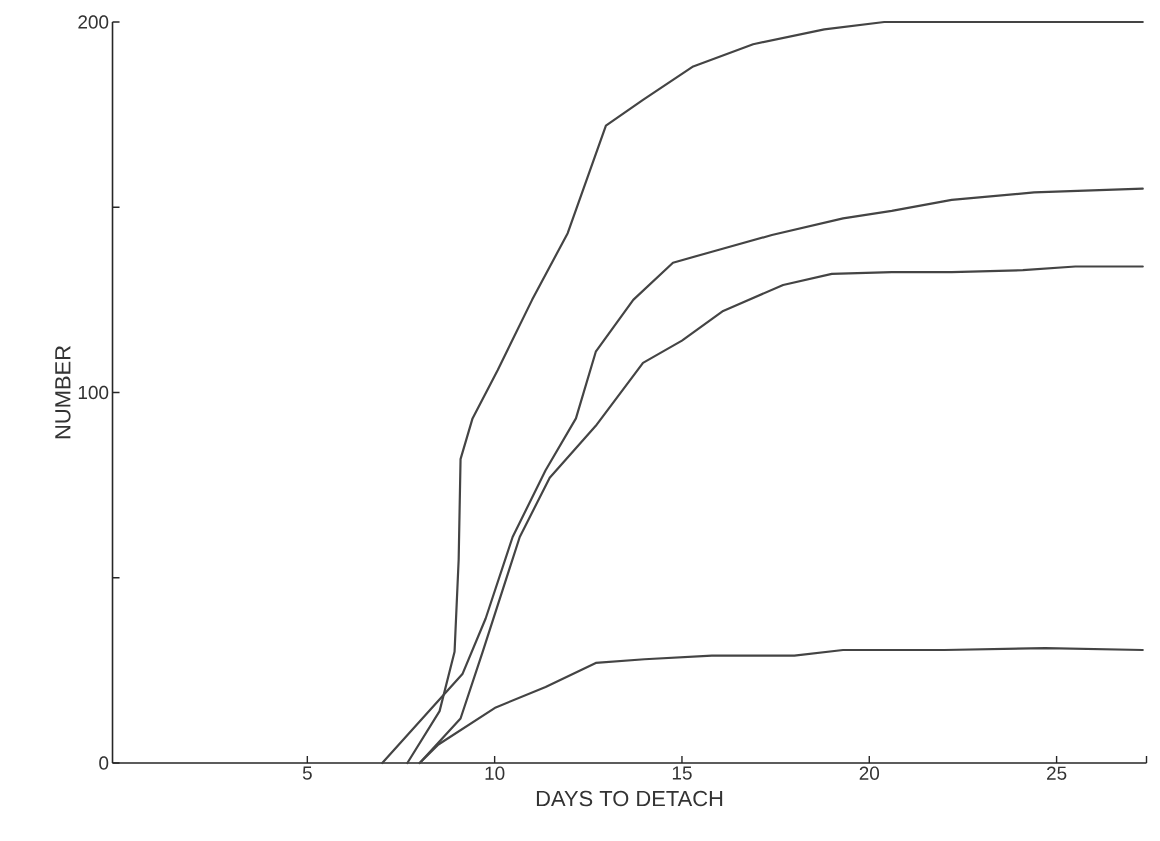 This screenshot has width=1160, height=841. What do you see at coordinates (307, 773) in the screenshot?
I see `x-tick-label: 5` at bounding box center [307, 773].